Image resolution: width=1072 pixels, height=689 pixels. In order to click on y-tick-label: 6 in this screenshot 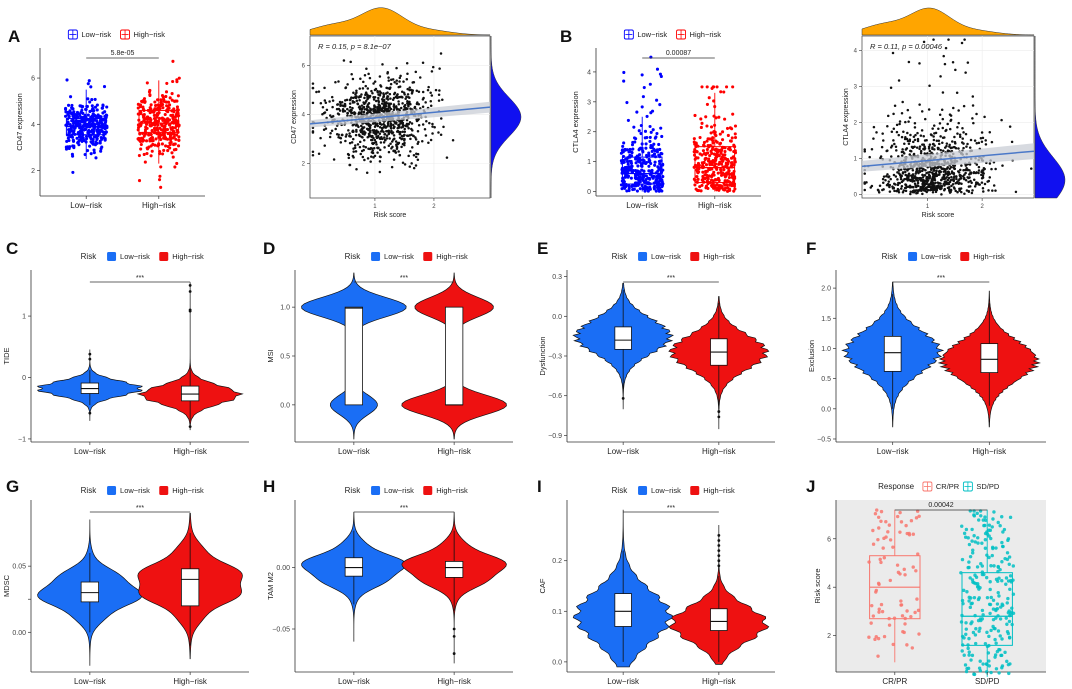, I will do `click(33, 79)`.